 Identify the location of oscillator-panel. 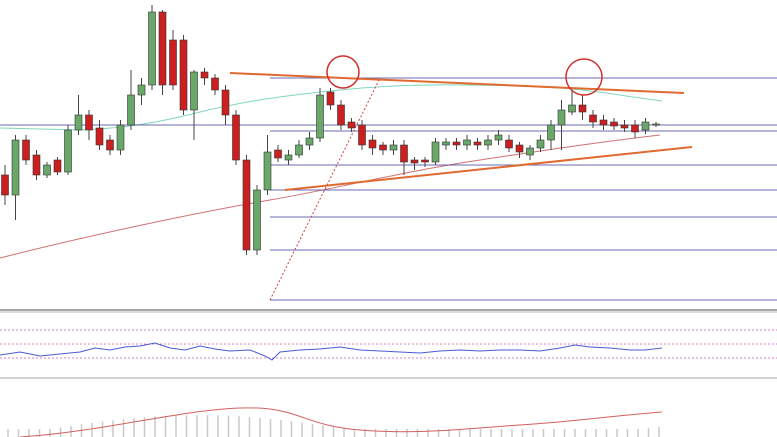
(388, 354).